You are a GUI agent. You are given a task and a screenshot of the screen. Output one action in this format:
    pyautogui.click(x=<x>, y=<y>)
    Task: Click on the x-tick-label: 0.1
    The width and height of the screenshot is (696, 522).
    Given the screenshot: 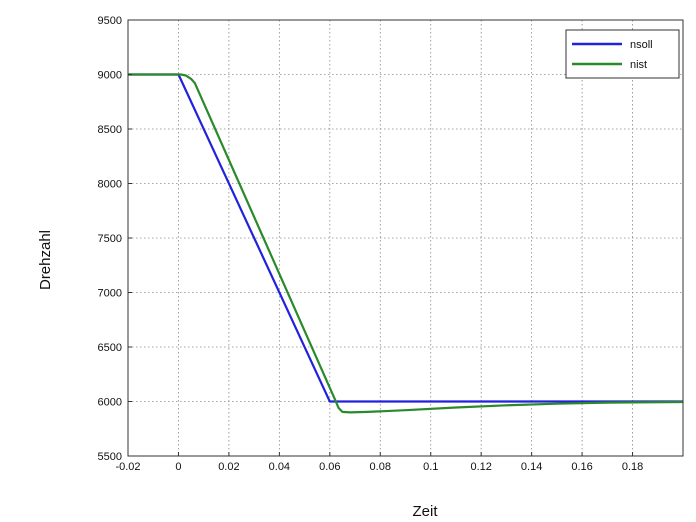 What is the action you would take?
    pyautogui.click(x=430, y=467)
    